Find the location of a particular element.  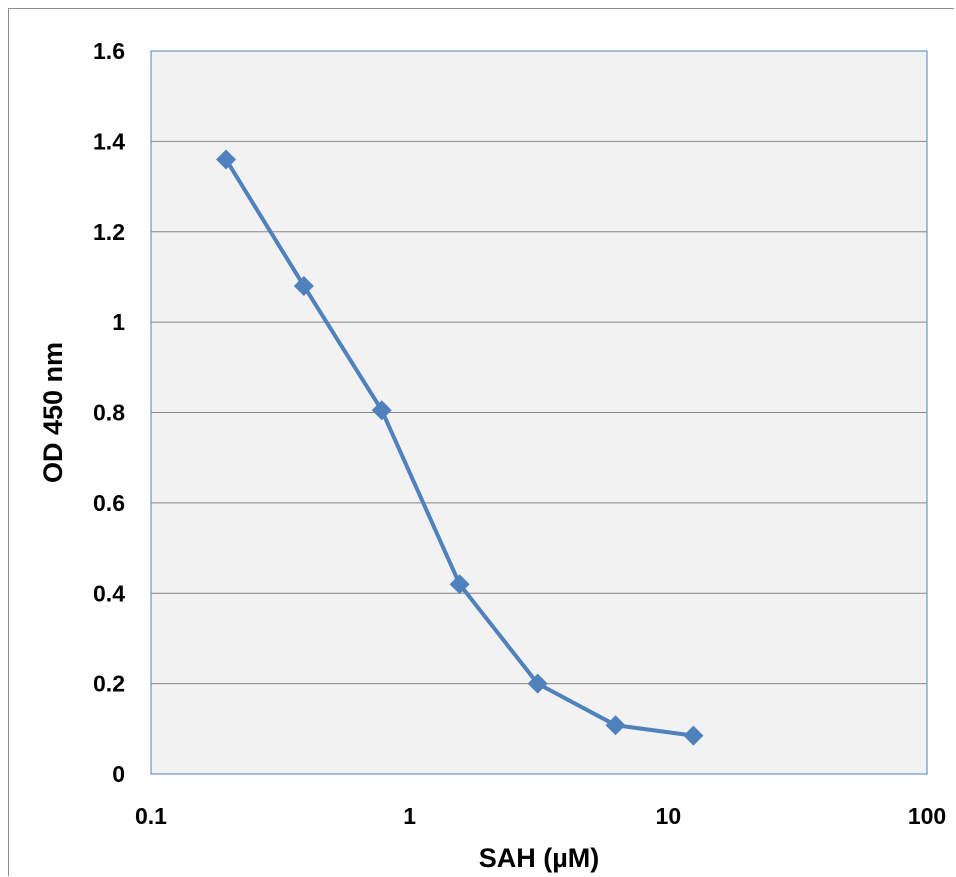

y-tick-label: 1.2 is located at coordinates (109, 232).